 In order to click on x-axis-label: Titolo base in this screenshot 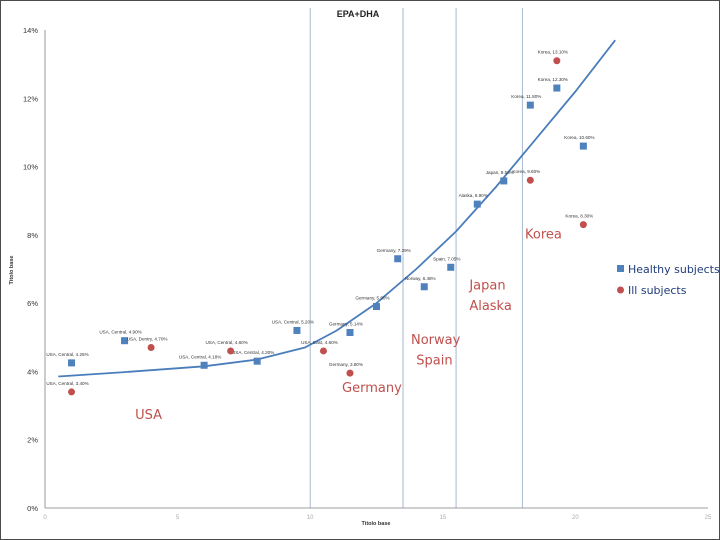, I will do `click(376, 524)`.